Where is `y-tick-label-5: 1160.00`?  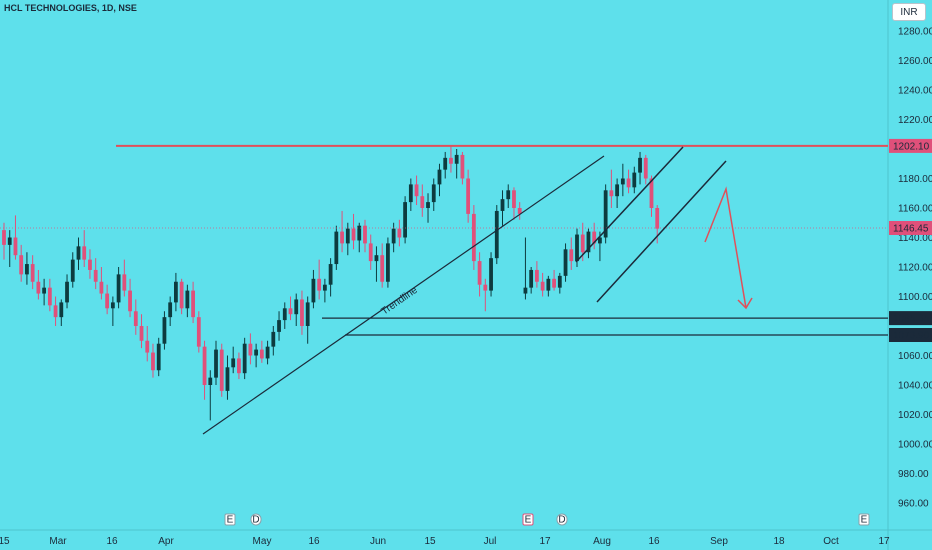 y-tick-label-5: 1160.00 is located at coordinates (915, 209).